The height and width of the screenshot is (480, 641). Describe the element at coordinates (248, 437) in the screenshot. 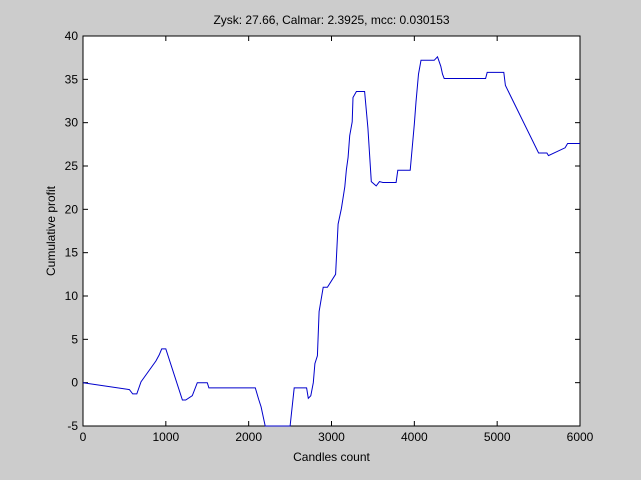

I see `x-tick-label: 2000` at that location.